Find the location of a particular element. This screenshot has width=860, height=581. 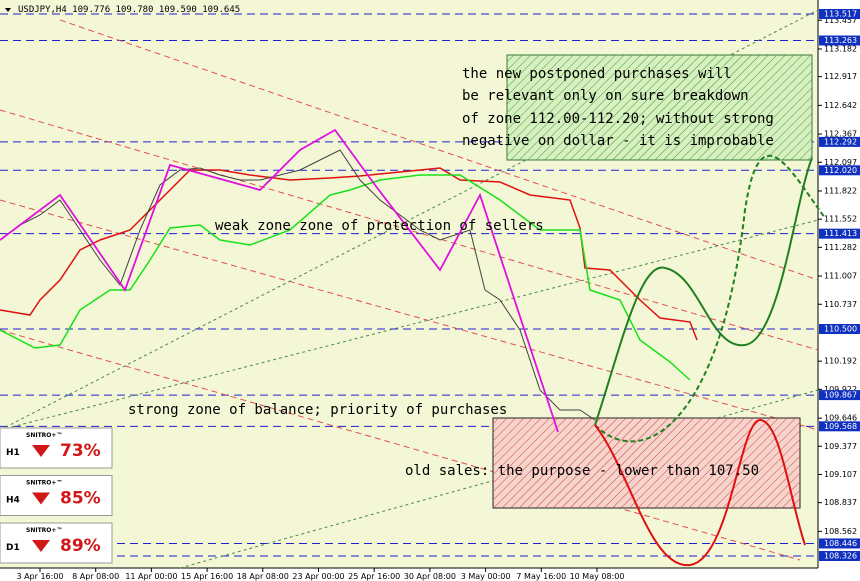

date-label: 10 May 08:00 is located at coordinates (597, 576).